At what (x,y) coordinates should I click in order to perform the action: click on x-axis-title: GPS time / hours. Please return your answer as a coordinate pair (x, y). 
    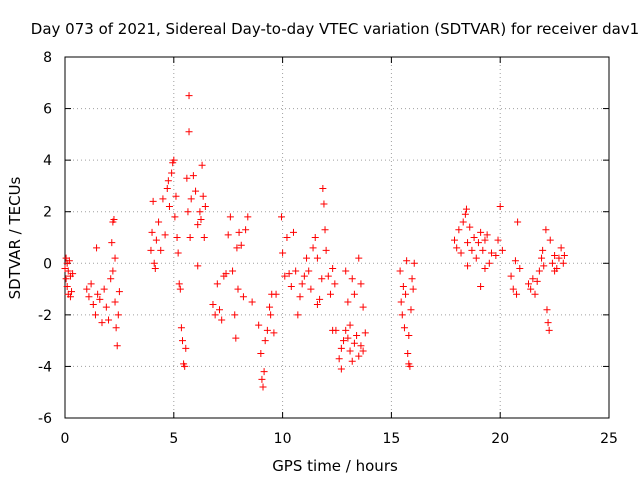
    Looking at the image, I should click on (335, 466).